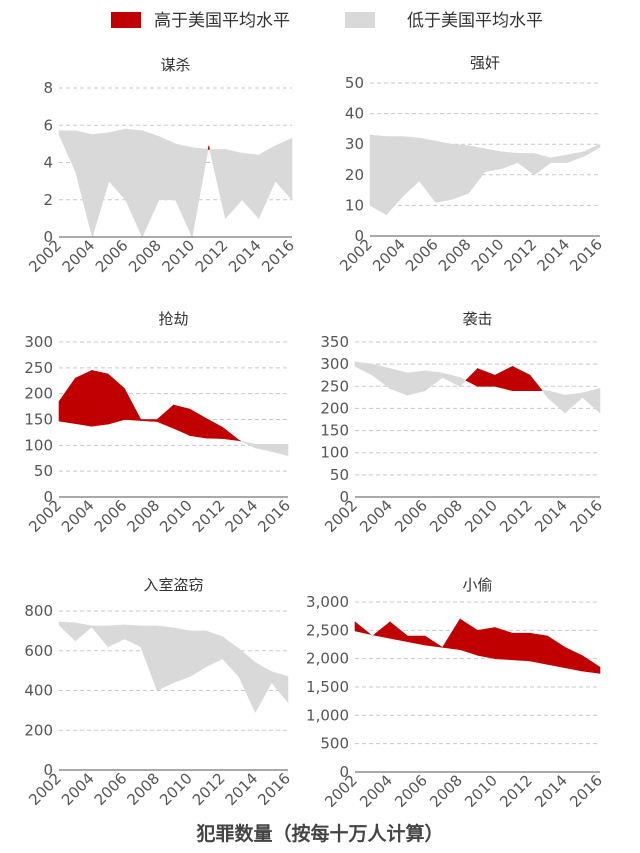  Describe the element at coordinates (477, 319) in the screenshot. I see `panel-title: 袭击` at that location.